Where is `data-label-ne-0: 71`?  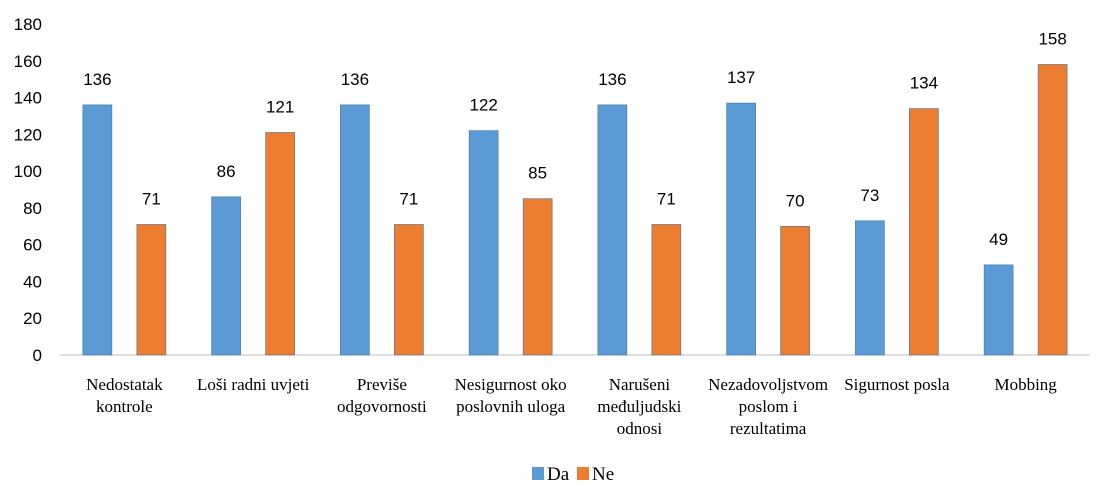
data-label-ne-0: 71 is located at coordinates (151, 198).